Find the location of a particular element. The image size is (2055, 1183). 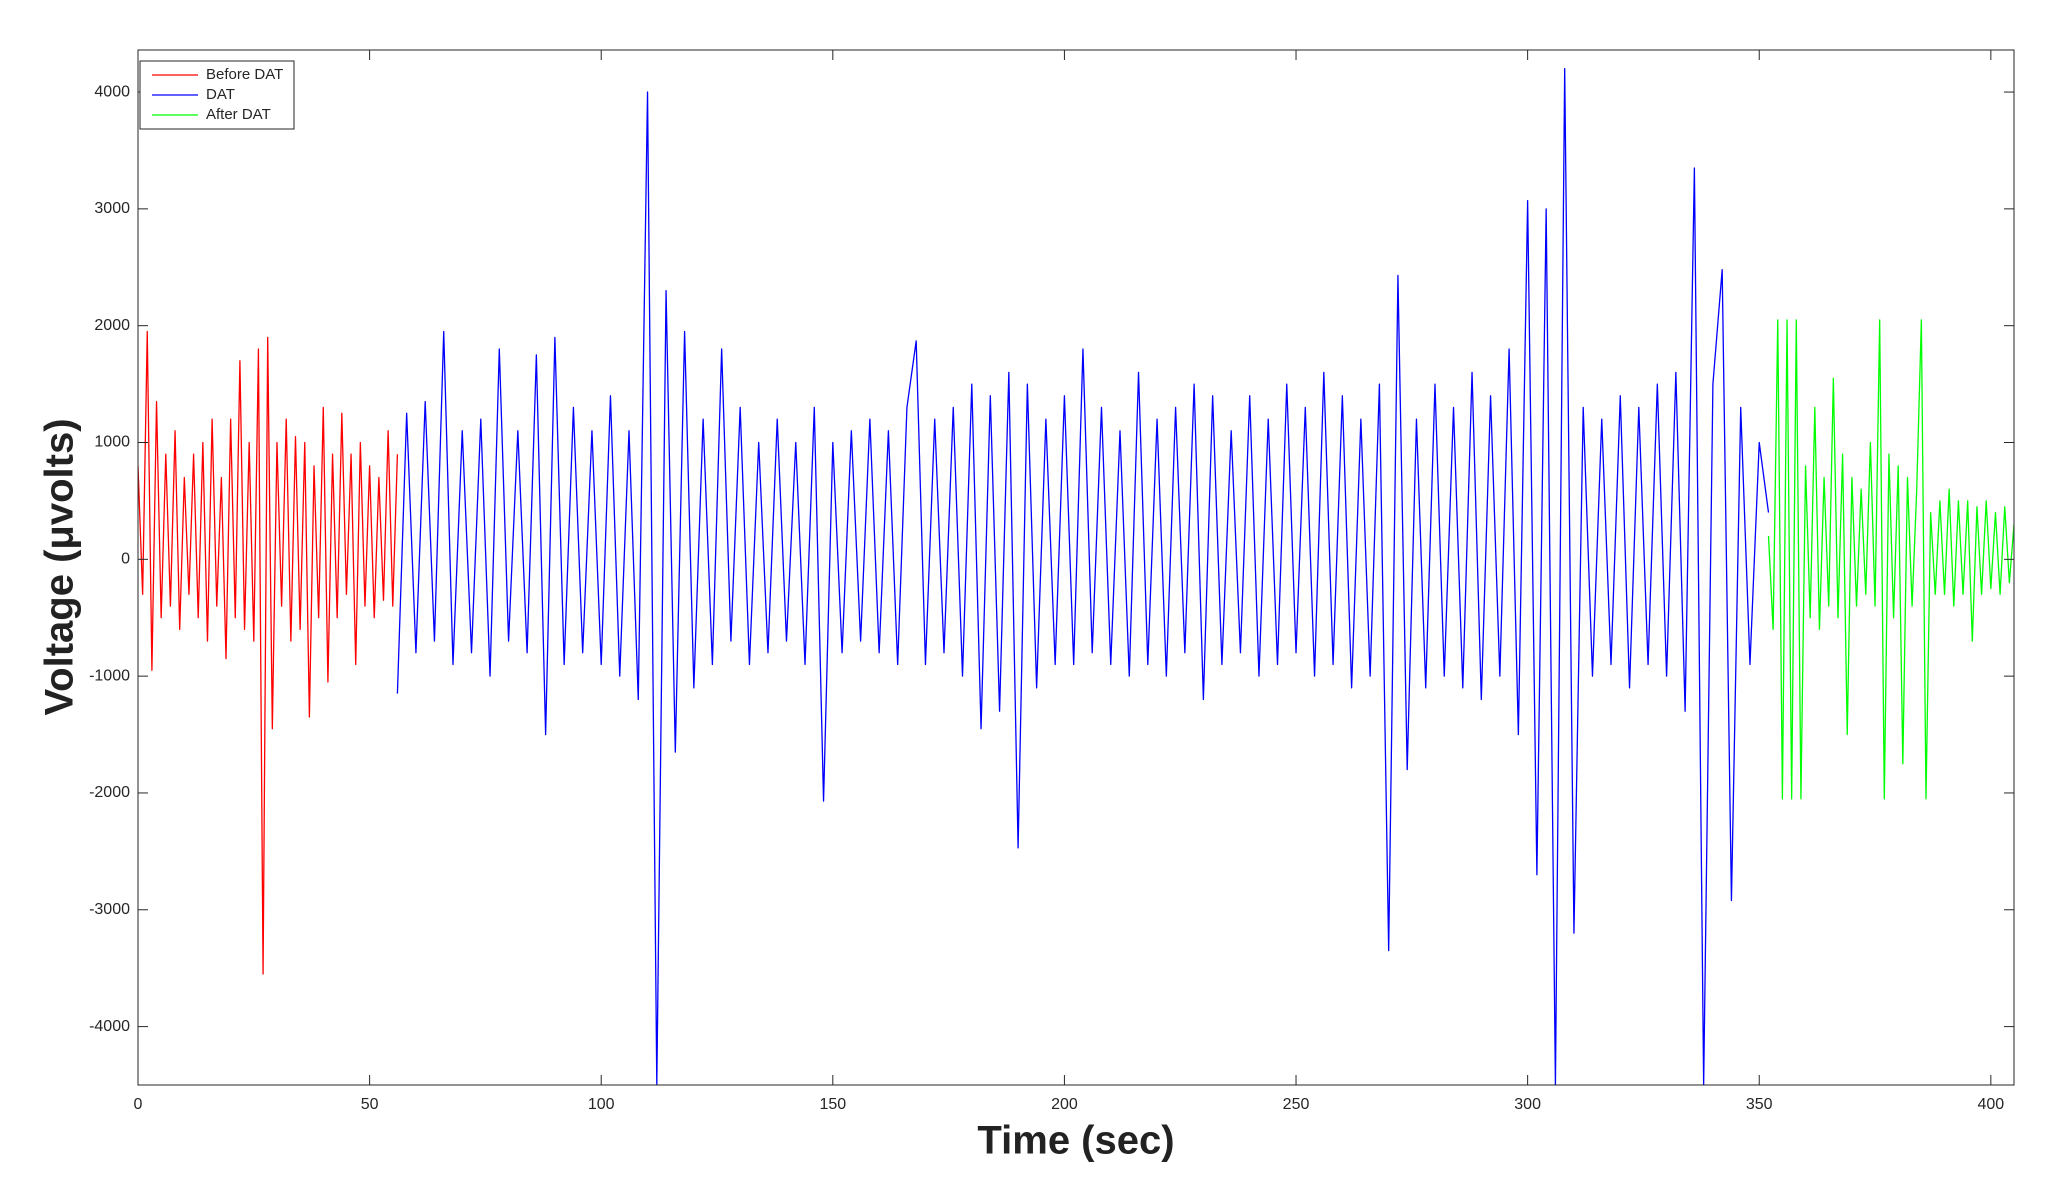

x-tick-label: 350 is located at coordinates (1759, 1104).